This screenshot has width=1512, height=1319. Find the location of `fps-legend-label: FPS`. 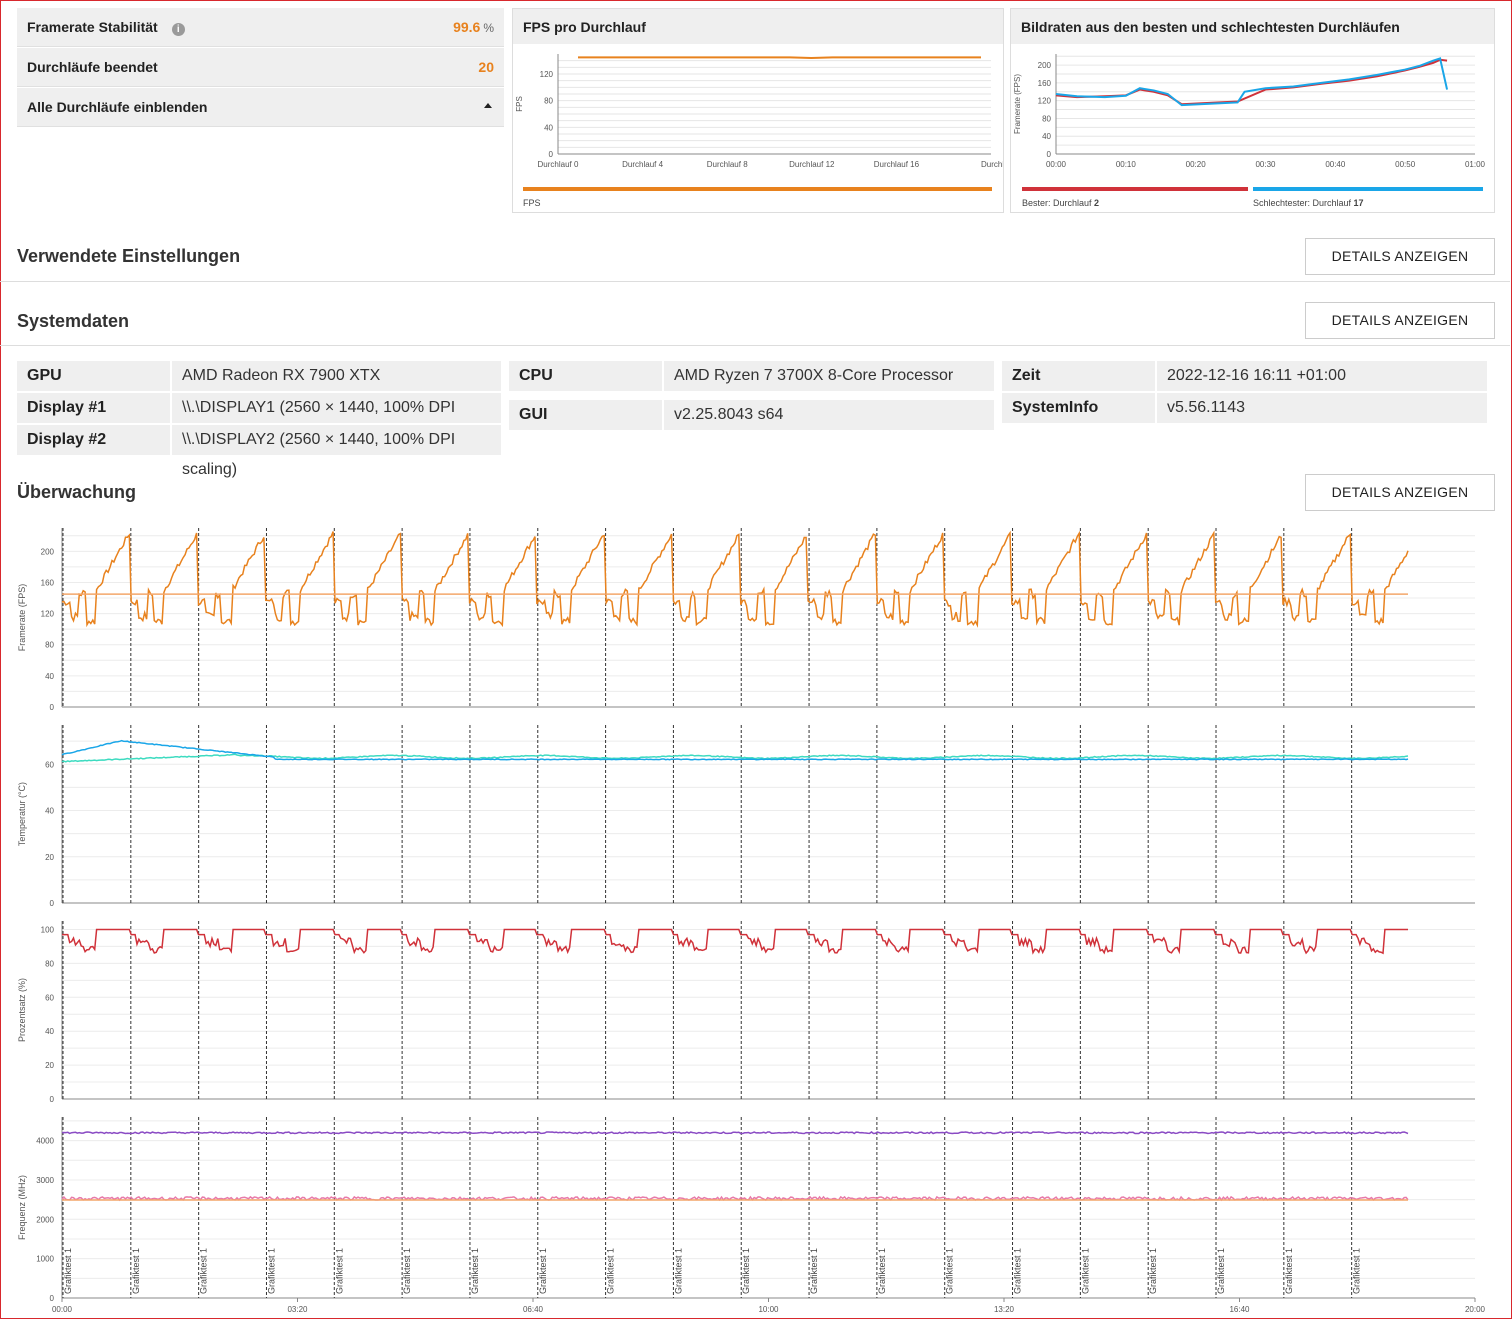

fps-legend-label: FPS is located at coordinates (532, 203).